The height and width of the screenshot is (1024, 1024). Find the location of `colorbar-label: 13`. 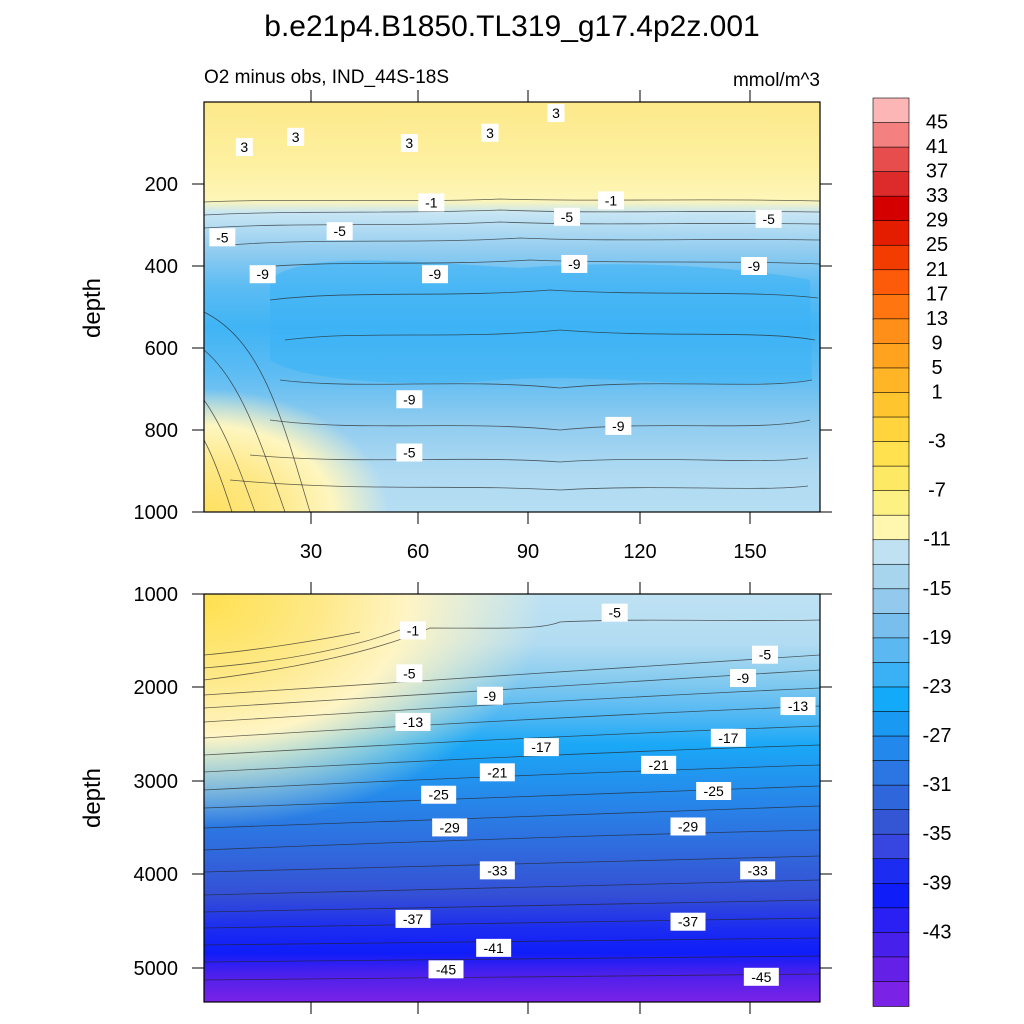

colorbar-label: 13 is located at coordinates (937, 319).